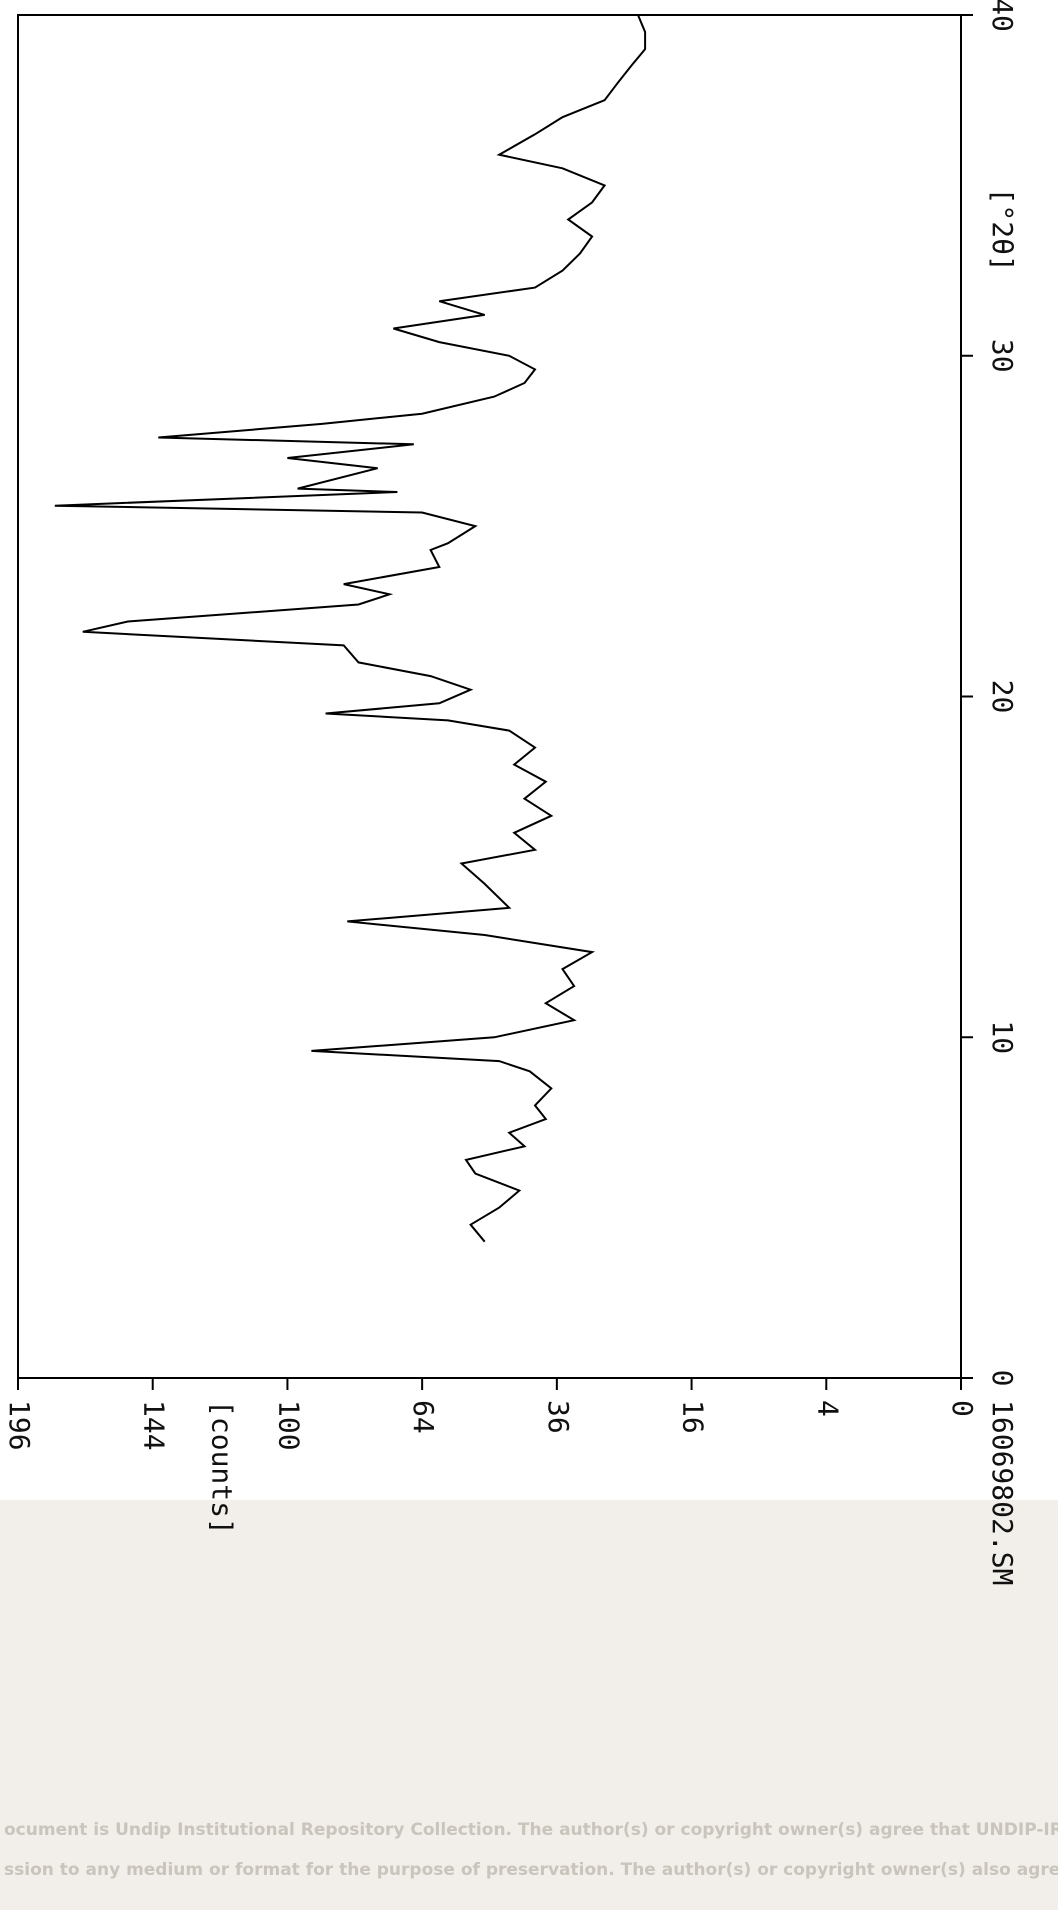 This screenshot has width=1058, height=1910. I want to click on y-tick-label: 16, so click(693, 1417).